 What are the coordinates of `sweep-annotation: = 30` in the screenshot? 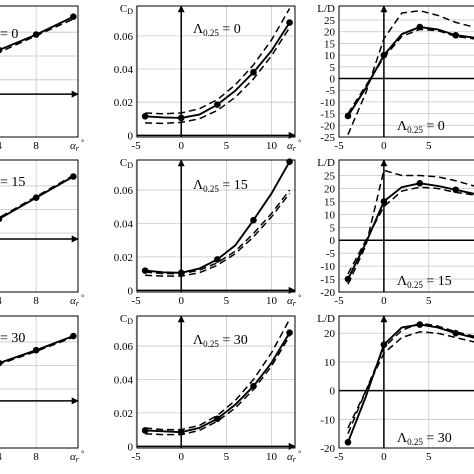 It's located at (12, 338).